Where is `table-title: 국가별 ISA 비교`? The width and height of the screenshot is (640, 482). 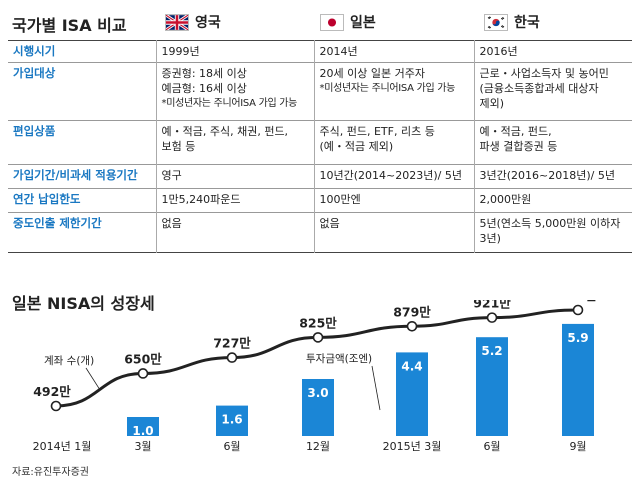 table-title: 국가별 ISA 비교 is located at coordinates (69, 25).